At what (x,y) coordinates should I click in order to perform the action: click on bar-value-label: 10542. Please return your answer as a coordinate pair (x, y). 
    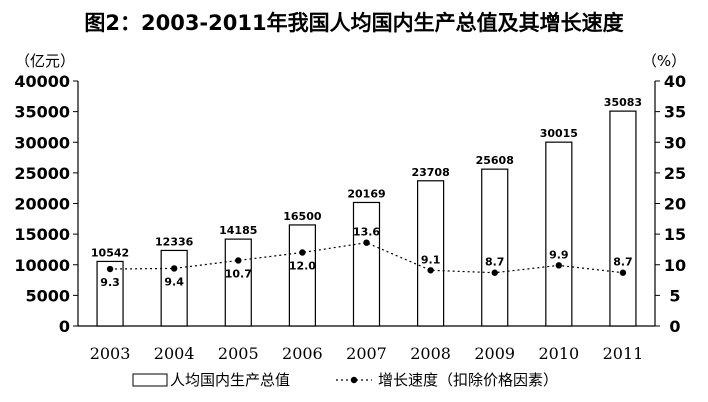
    Looking at the image, I should click on (110, 252).